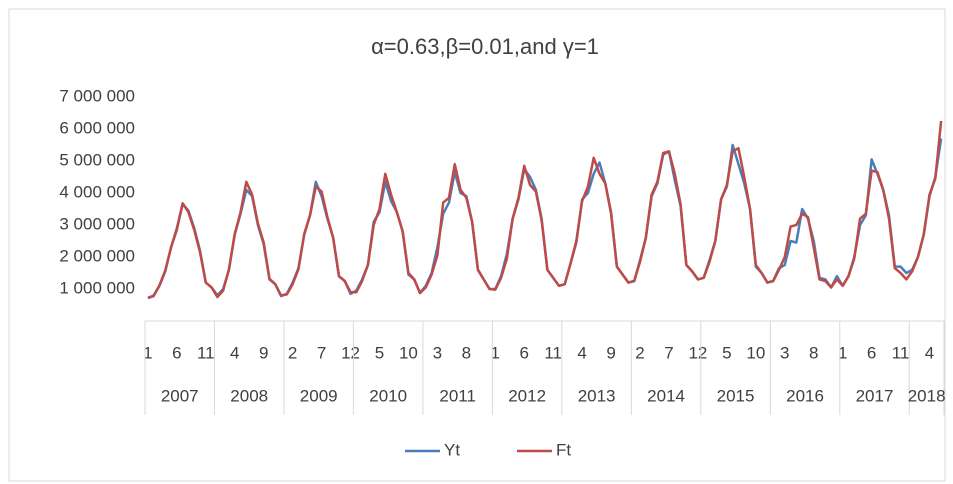  Describe the element at coordinates (563, 449) in the screenshot. I see `legend-label: Ft` at that location.